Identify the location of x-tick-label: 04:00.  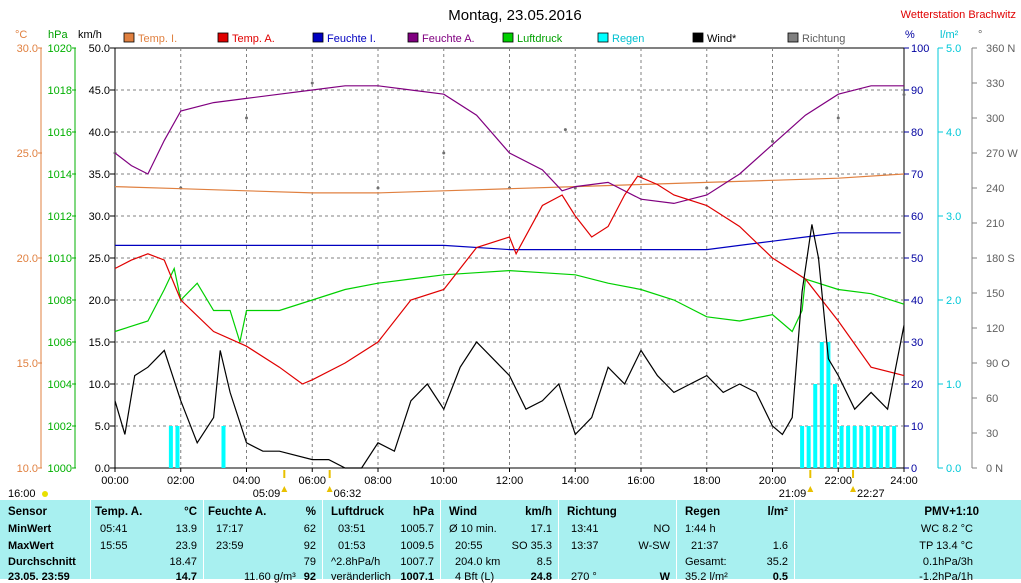
(247, 481).